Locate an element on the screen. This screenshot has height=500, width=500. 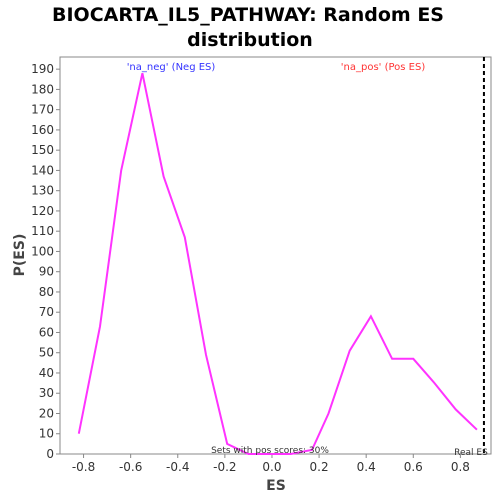
pos-es-label: 'na_pos' (Pos ES) is located at coordinates (383, 67).